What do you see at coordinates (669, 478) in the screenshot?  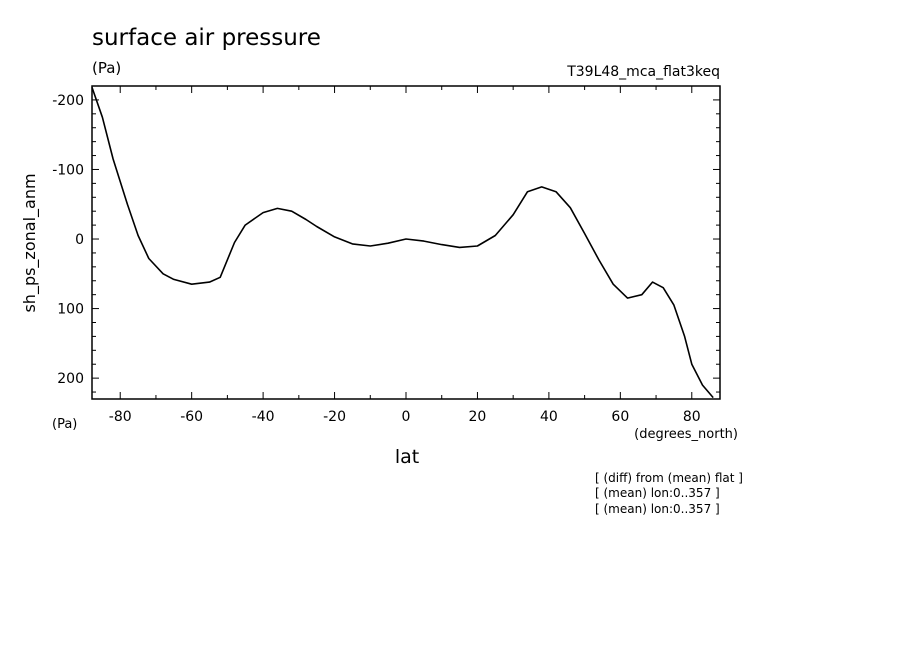 I see `note-line-1: [ (diff) from (mean) flat ]` at bounding box center [669, 478].